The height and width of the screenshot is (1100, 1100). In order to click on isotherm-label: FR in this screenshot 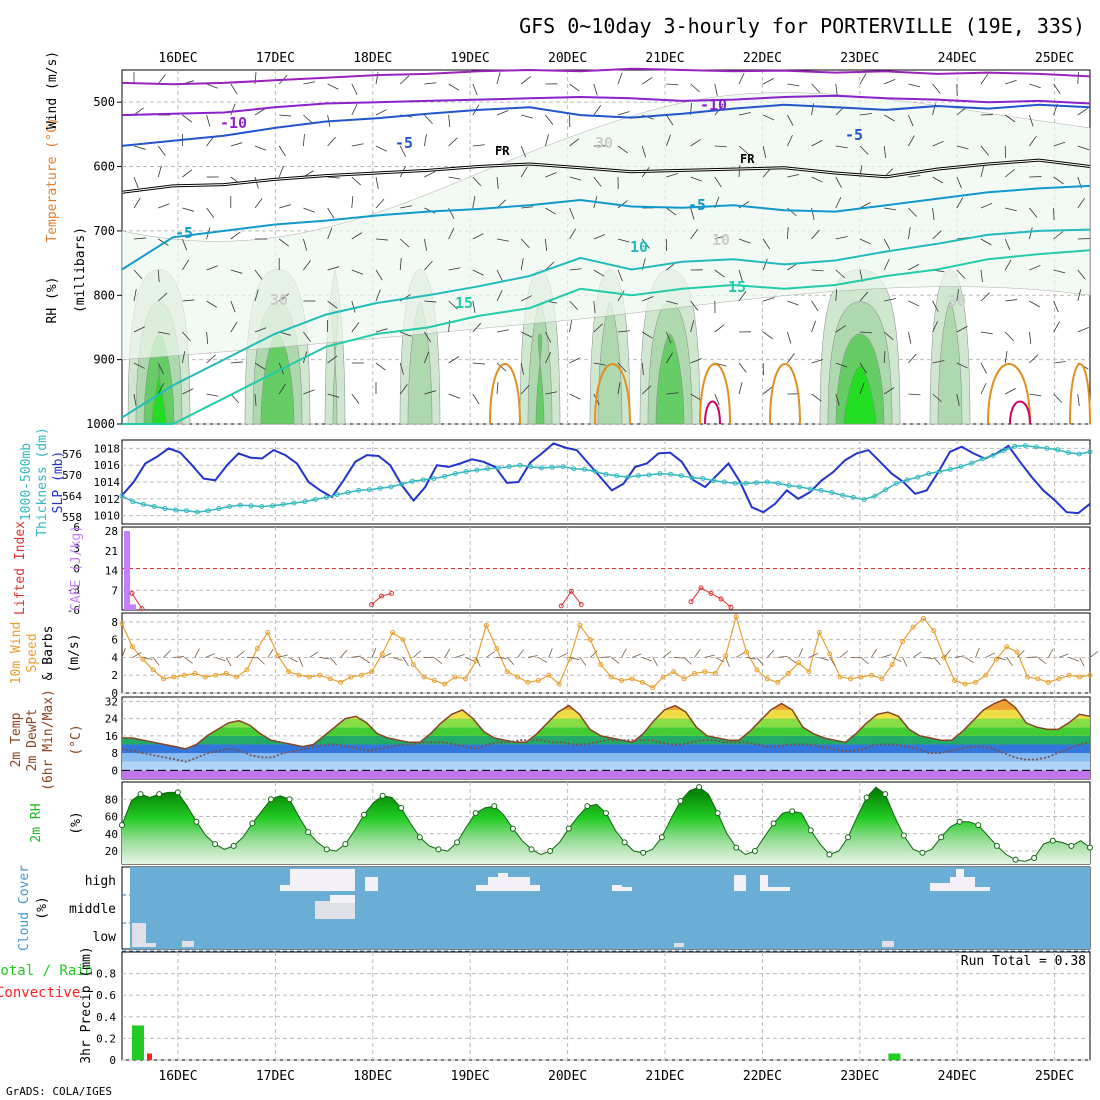, I will do `click(747, 159)`.